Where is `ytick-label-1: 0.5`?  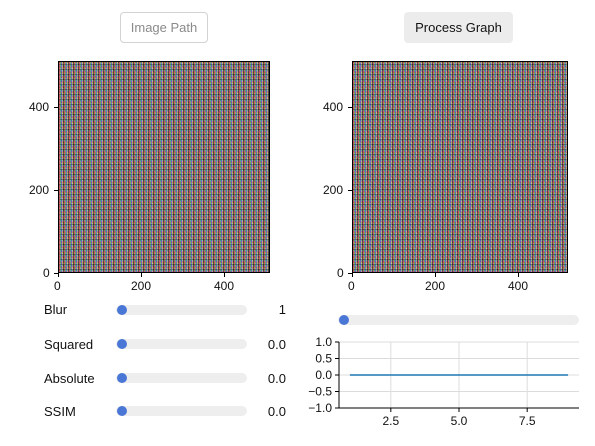
ytick-label-1: 0.5 is located at coordinates (323, 359).